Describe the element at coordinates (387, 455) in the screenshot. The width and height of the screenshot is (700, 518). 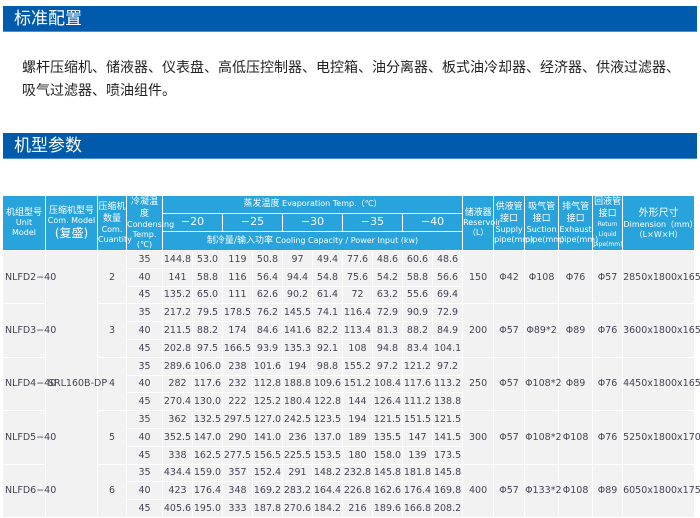
I see `power-input-cell: 158.0` at that location.